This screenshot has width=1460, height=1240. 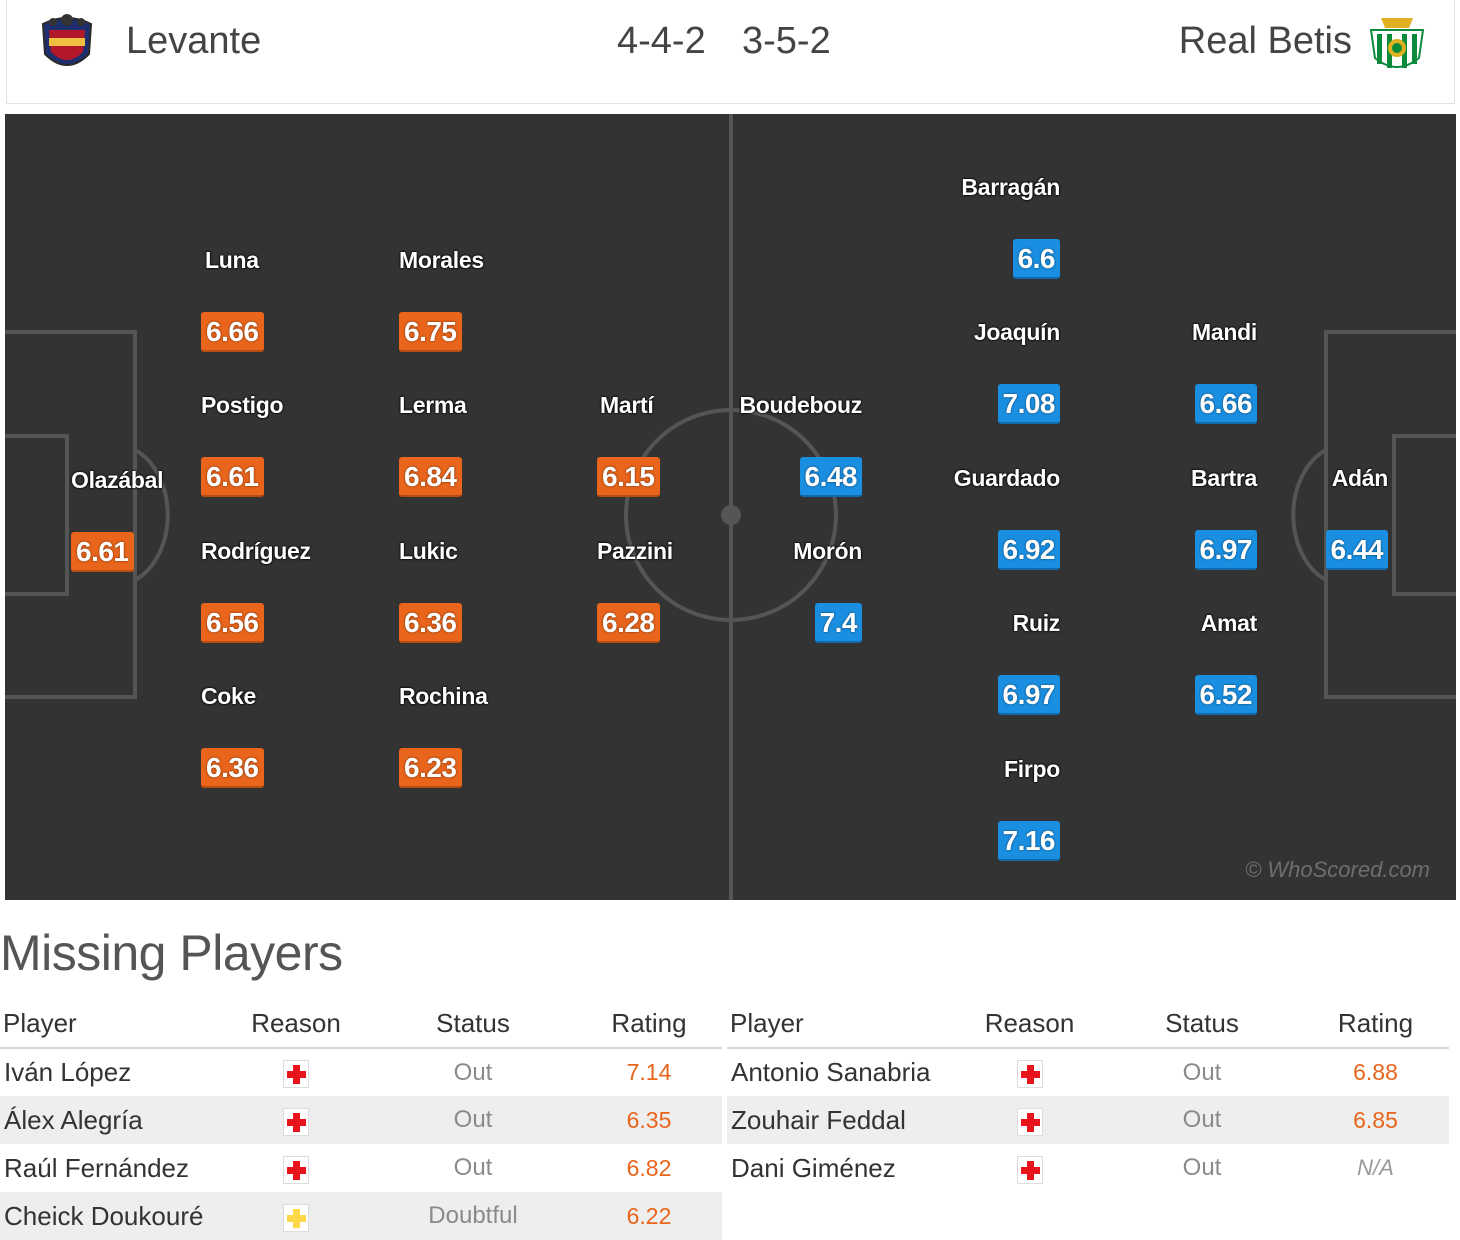 What do you see at coordinates (842, 1120) in the screenshot?
I see `player-link: Zouhair Feddal` at bounding box center [842, 1120].